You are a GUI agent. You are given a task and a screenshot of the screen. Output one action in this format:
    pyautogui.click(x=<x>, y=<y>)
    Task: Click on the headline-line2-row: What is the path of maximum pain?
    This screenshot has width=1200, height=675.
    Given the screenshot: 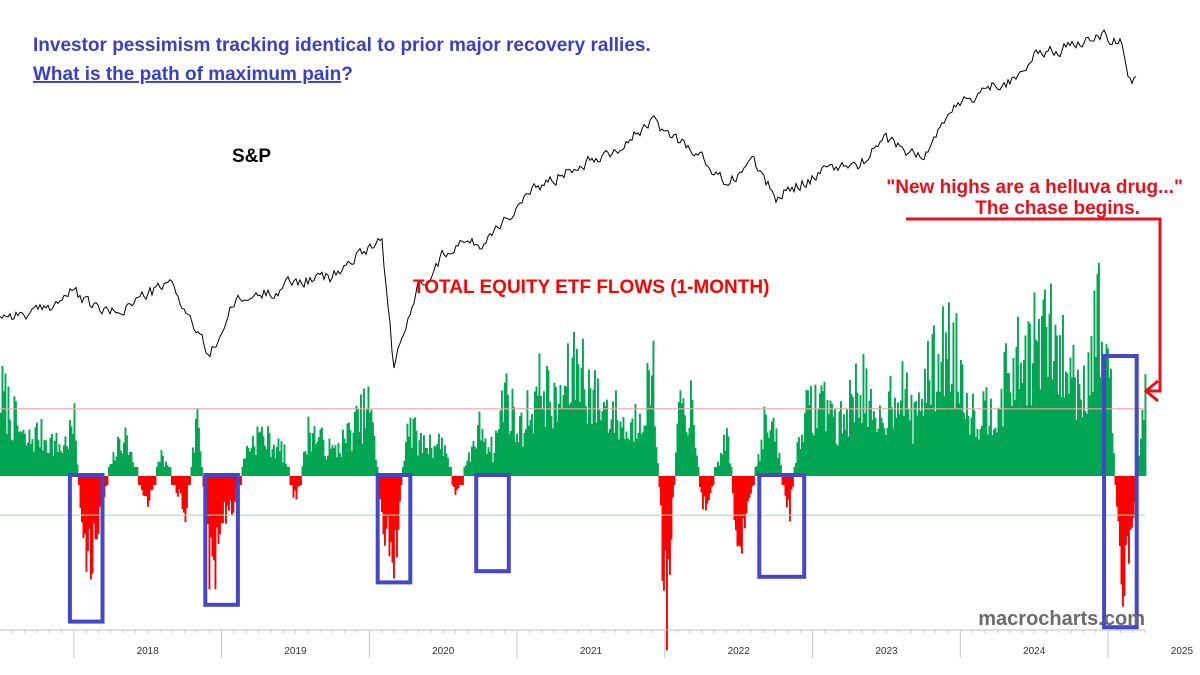 What is the action you would take?
    pyautogui.click(x=193, y=74)
    